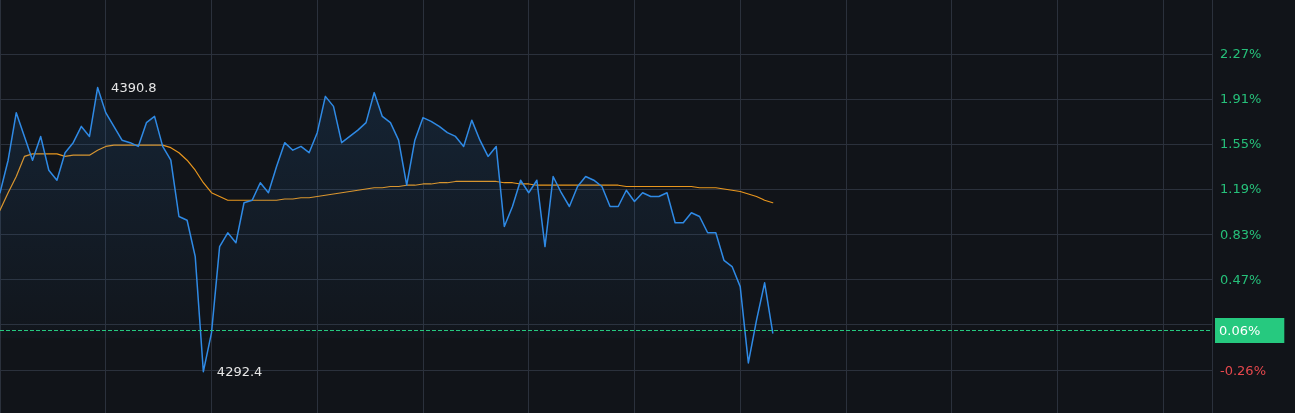  I want to click on y-tick-label: 0.83%, so click(1241, 234).